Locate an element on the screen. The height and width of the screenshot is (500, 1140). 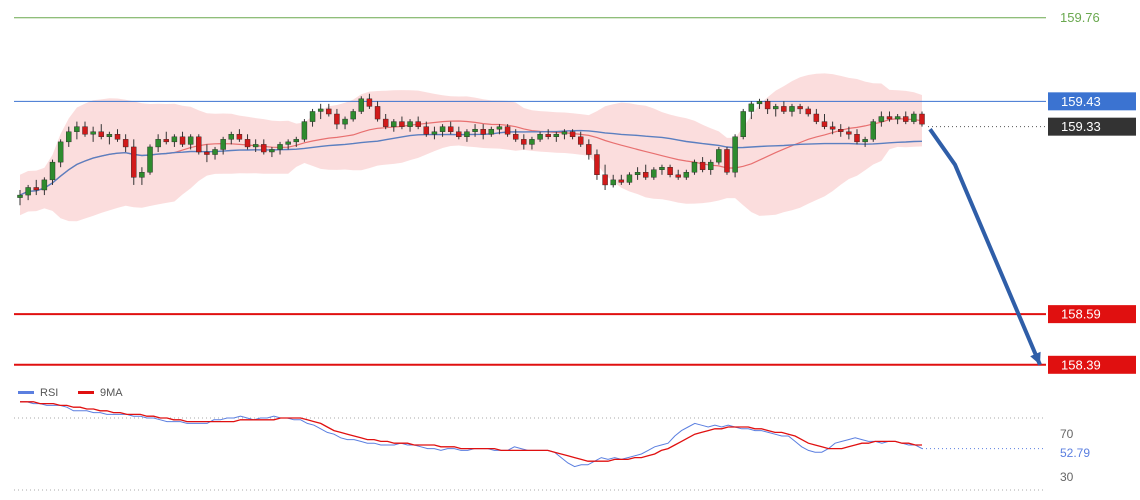
level-159-33-tag is located at coordinates (1092, 126).